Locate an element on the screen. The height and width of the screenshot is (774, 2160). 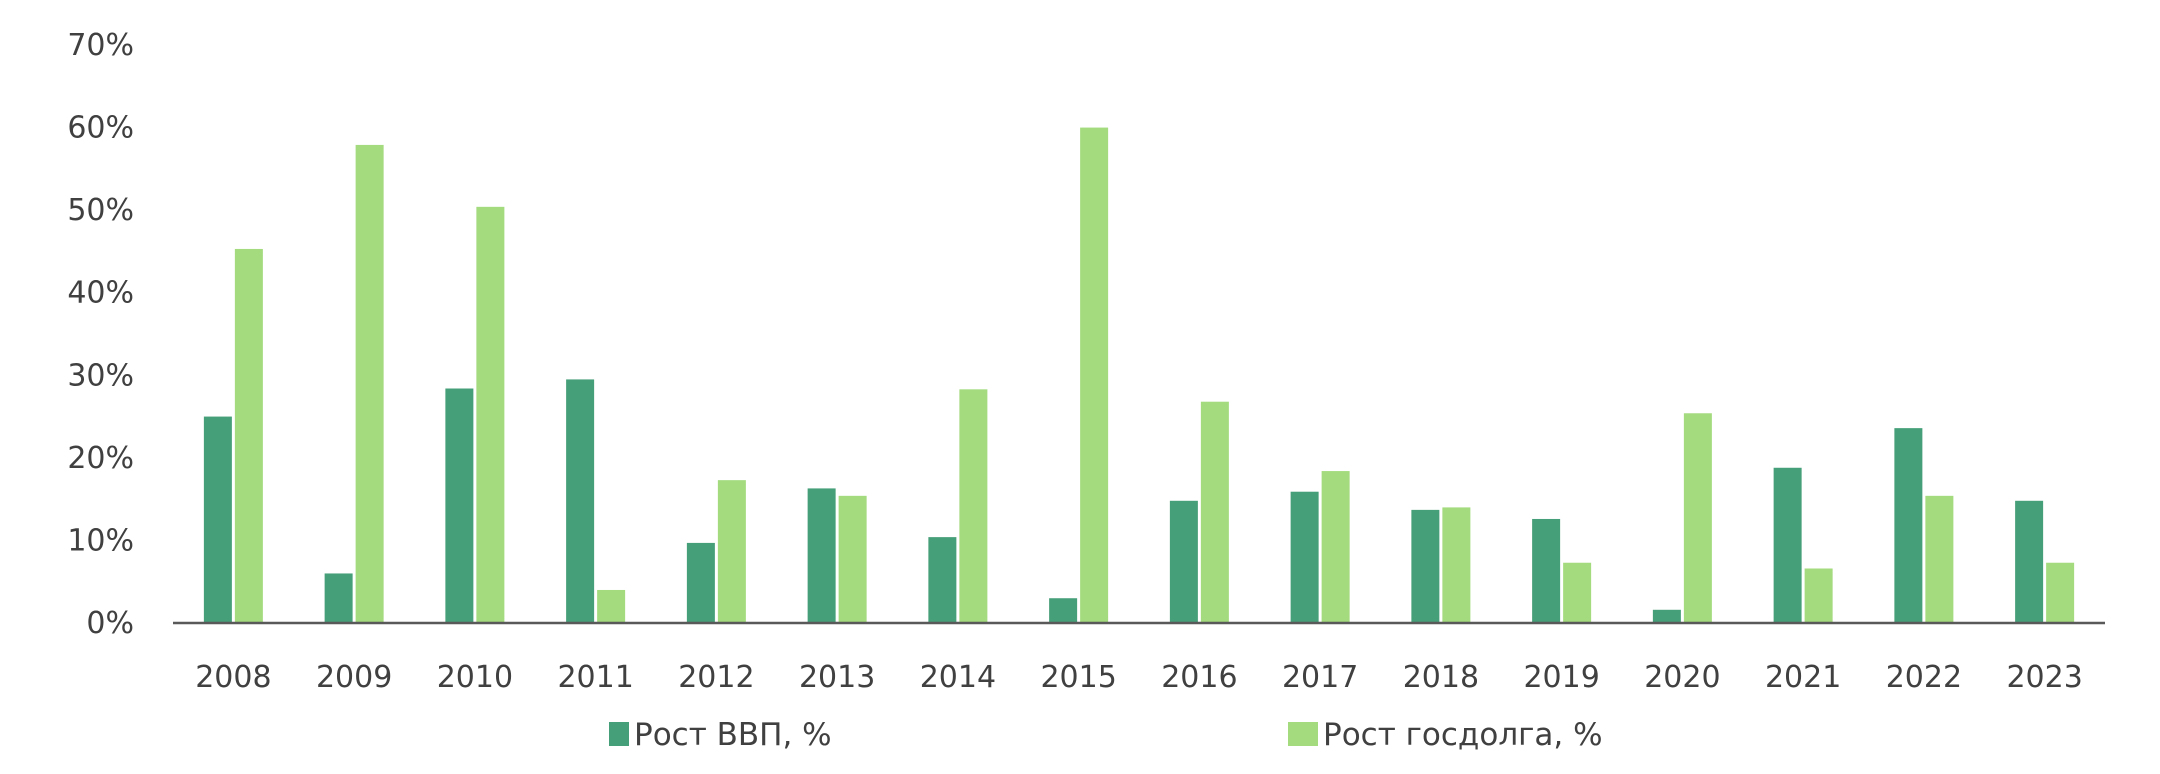
y-axis: 0% 10% 20% 30% 40% 50% 60% 70% is located at coordinates (100, 334).